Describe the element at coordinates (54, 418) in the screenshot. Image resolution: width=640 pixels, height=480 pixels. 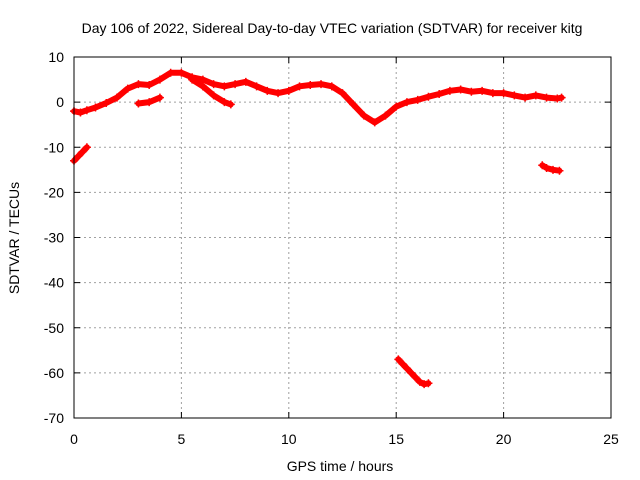
I see `y-tick-label: -70` at that location.